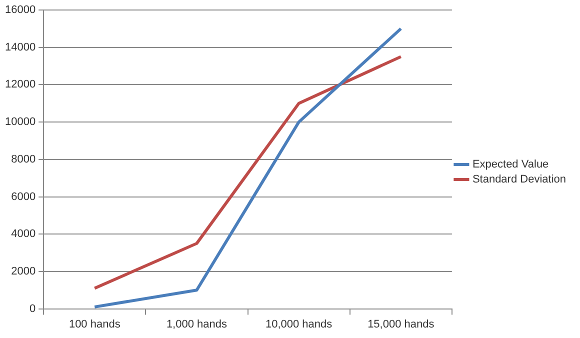  Describe the element at coordinates (401, 324) in the screenshot. I see `x-tick-label: 15,000 hands` at that location.